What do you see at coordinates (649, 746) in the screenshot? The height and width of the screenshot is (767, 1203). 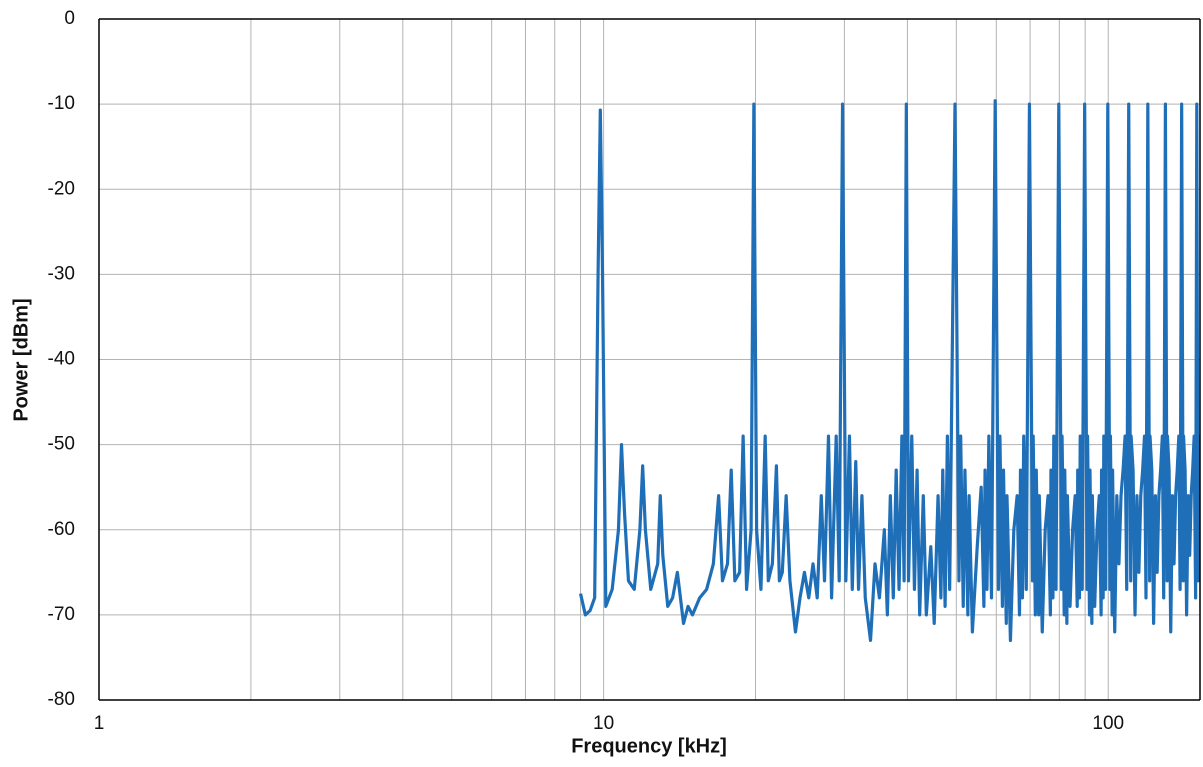 I see `x-axis-label: Frequency [kHz]` at bounding box center [649, 746].